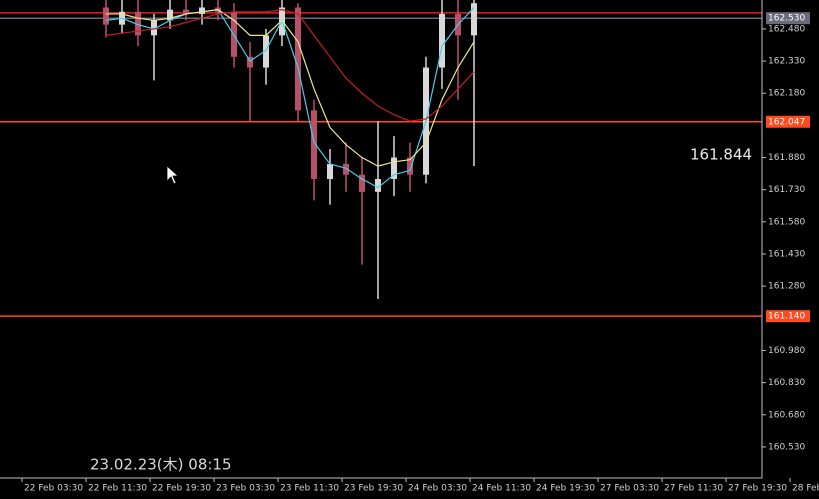 The image size is (819, 499). I want to click on y-tick-label: 160.680, so click(786, 415).